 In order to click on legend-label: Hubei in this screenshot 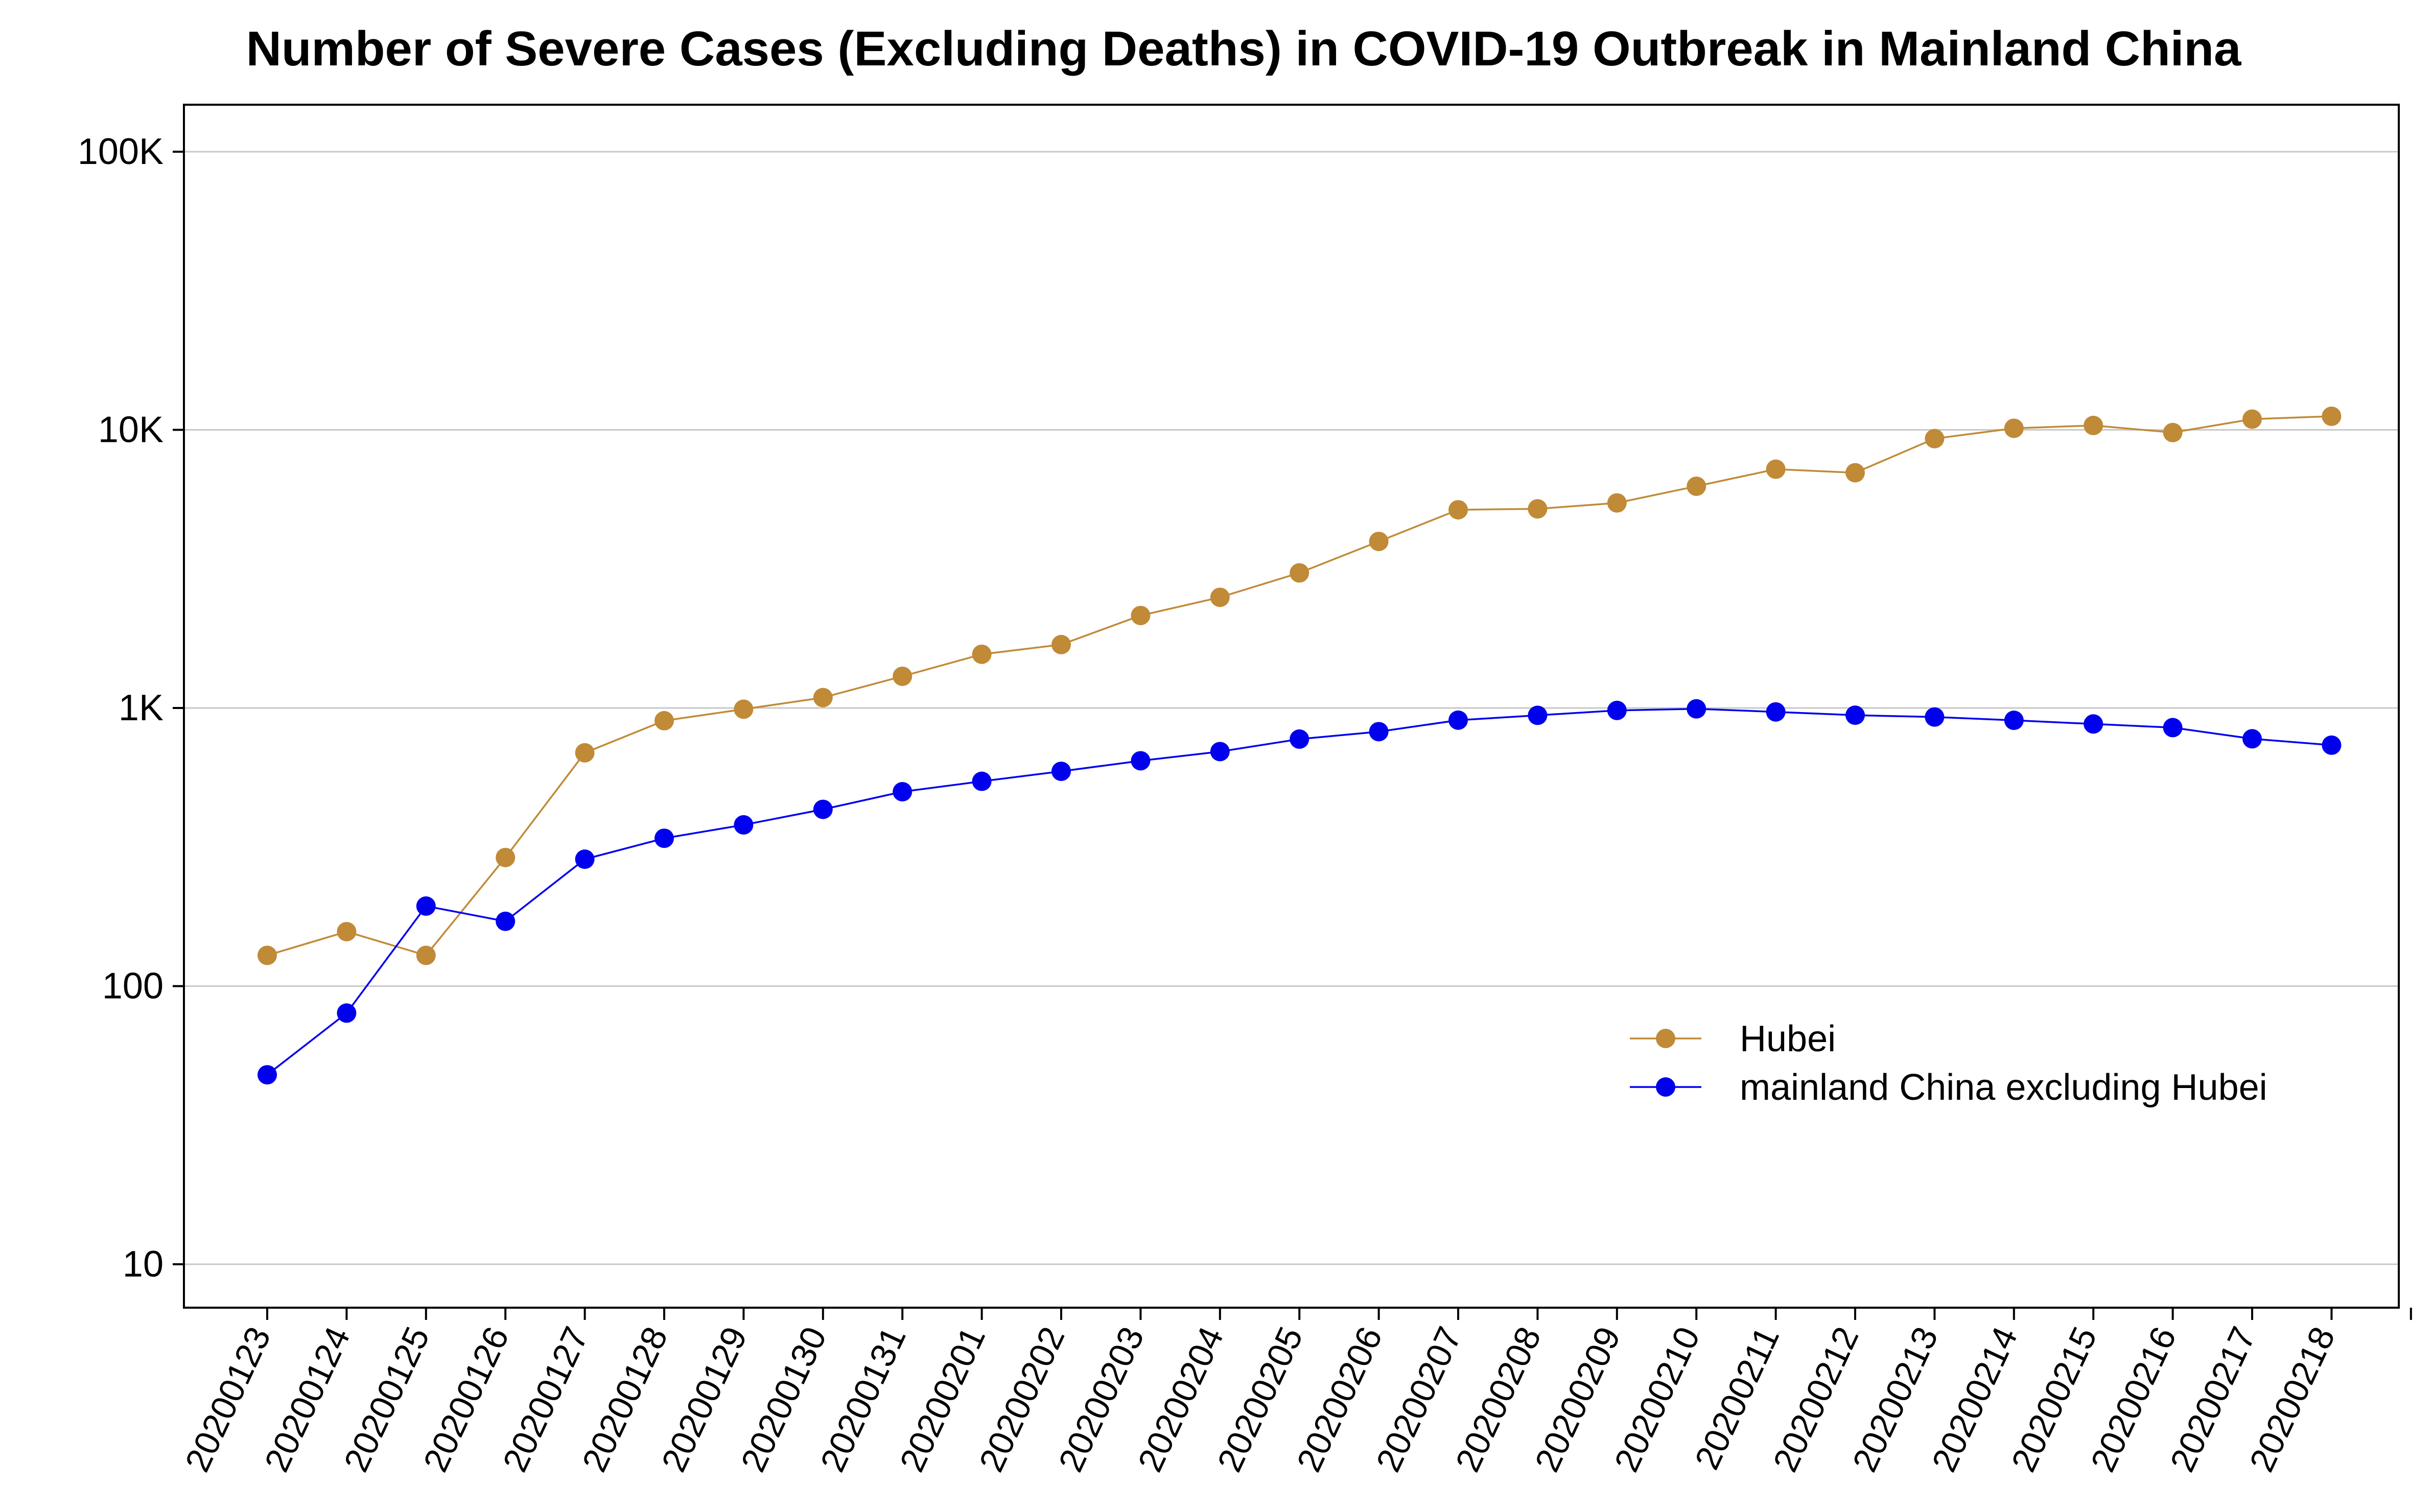, I will do `click(1788, 1039)`.